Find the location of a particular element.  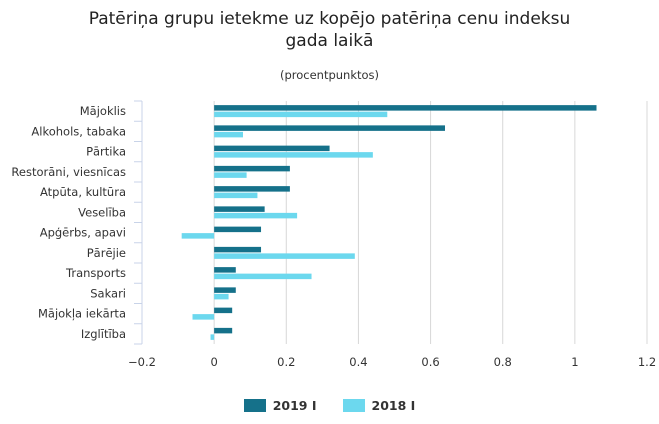

category-label: Izglītība is located at coordinates (103, 334).